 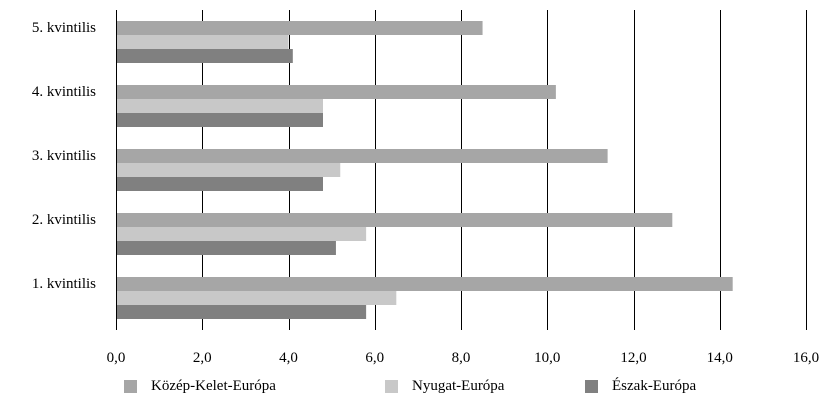 What do you see at coordinates (64, 220) in the screenshot?
I see `y-tick-label: 2. kvintilis` at bounding box center [64, 220].